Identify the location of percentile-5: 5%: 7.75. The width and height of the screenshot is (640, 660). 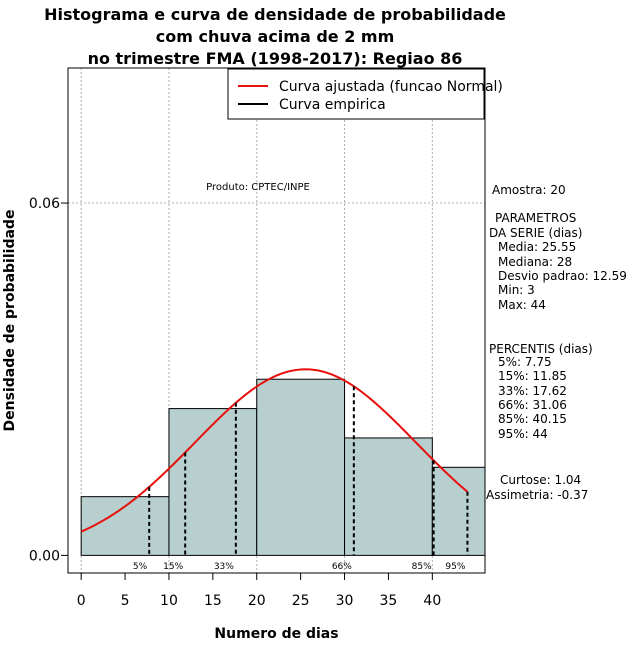
(525, 362).